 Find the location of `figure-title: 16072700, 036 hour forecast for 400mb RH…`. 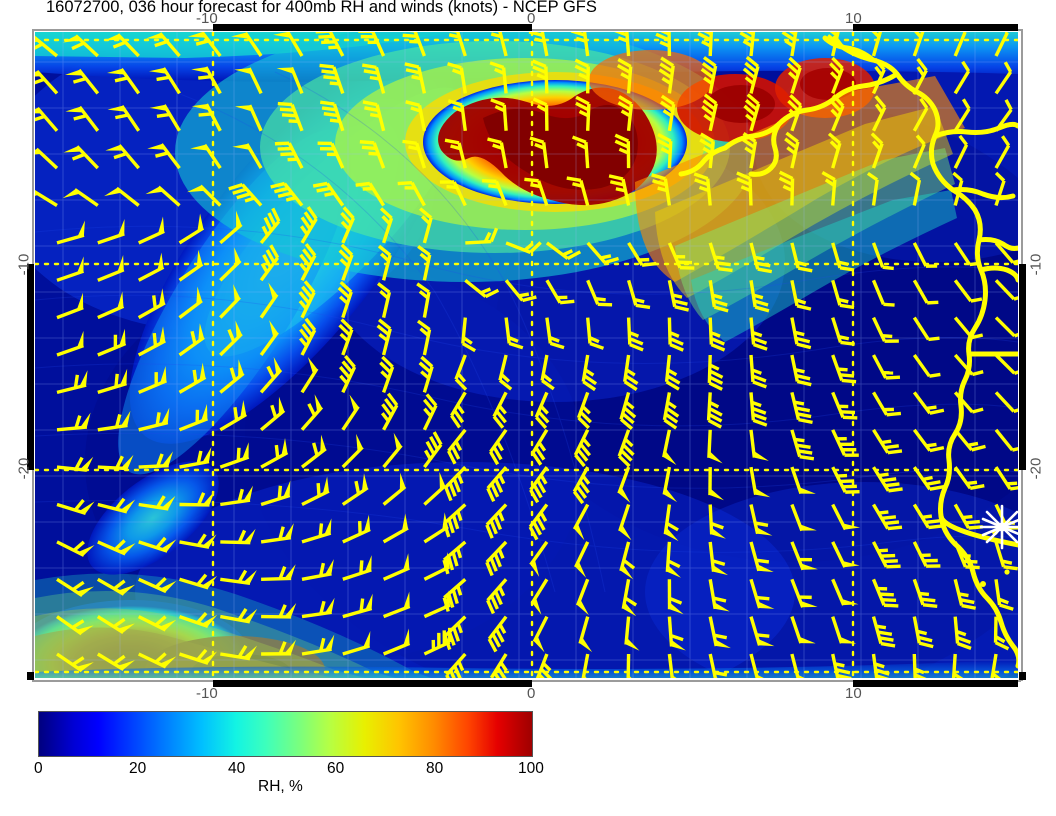

figure-title: 16072700, 036 hour forecast for 400mb RH… is located at coordinates (321, 8).